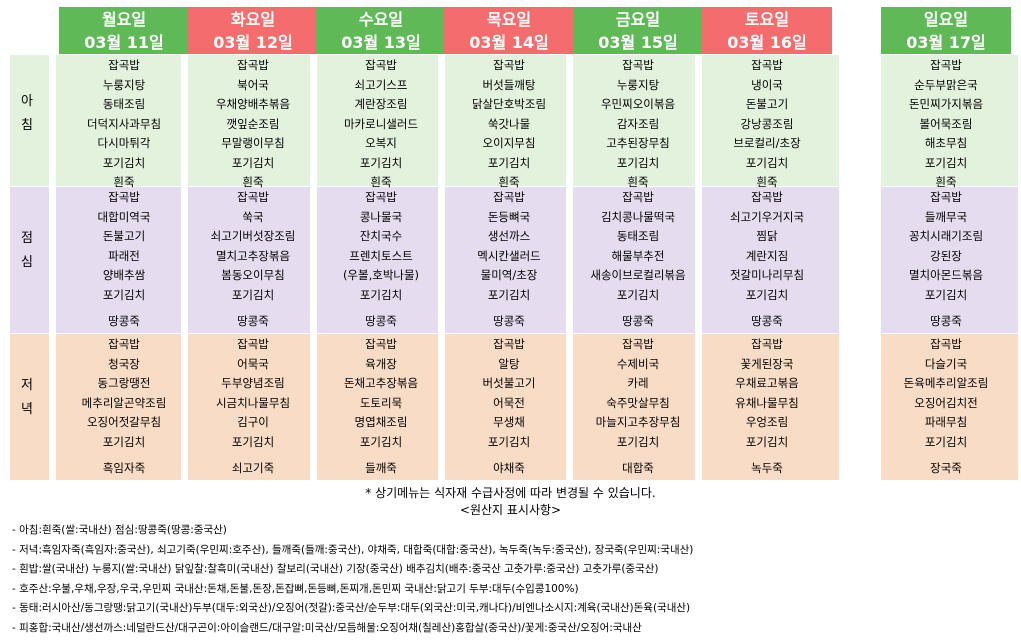 Image resolution: width=1021 pixels, height=642 pixels. What do you see at coordinates (509, 216) in the screenshot?
I see `menu-item: 돈등뼈국` at bounding box center [509, 216].